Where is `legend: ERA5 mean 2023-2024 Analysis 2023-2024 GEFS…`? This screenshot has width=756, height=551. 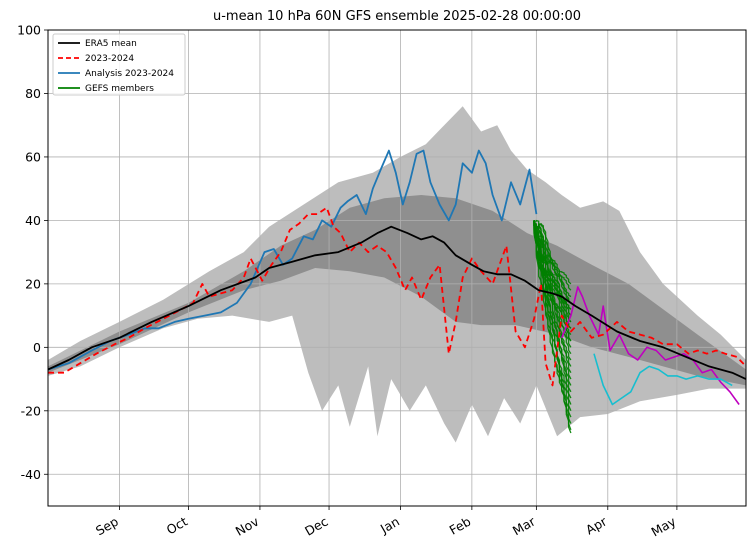 legend: ERA5 mean 2023-2024 Analysis 2023-2024 GEFS… is located at coordinates (119, 64).